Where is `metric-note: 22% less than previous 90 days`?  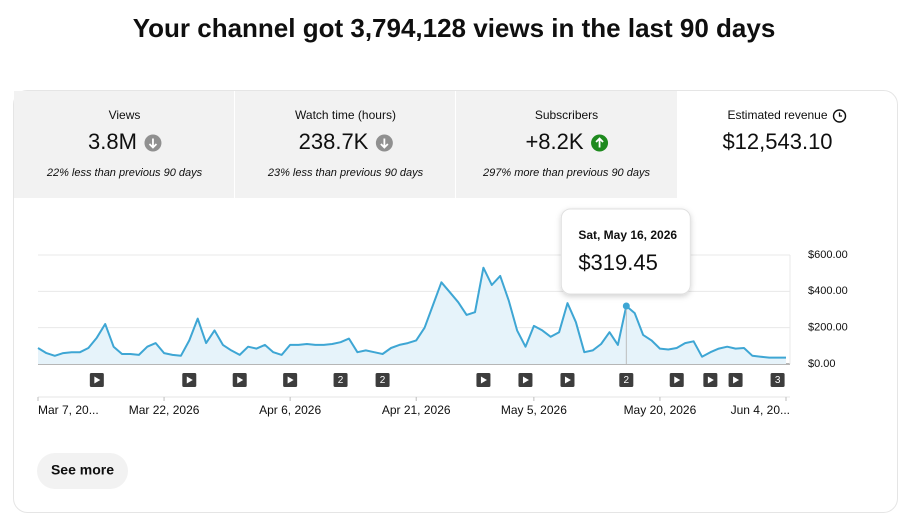 metric-note: 22% less than previous 90 days is located at coordinates (124, 173).